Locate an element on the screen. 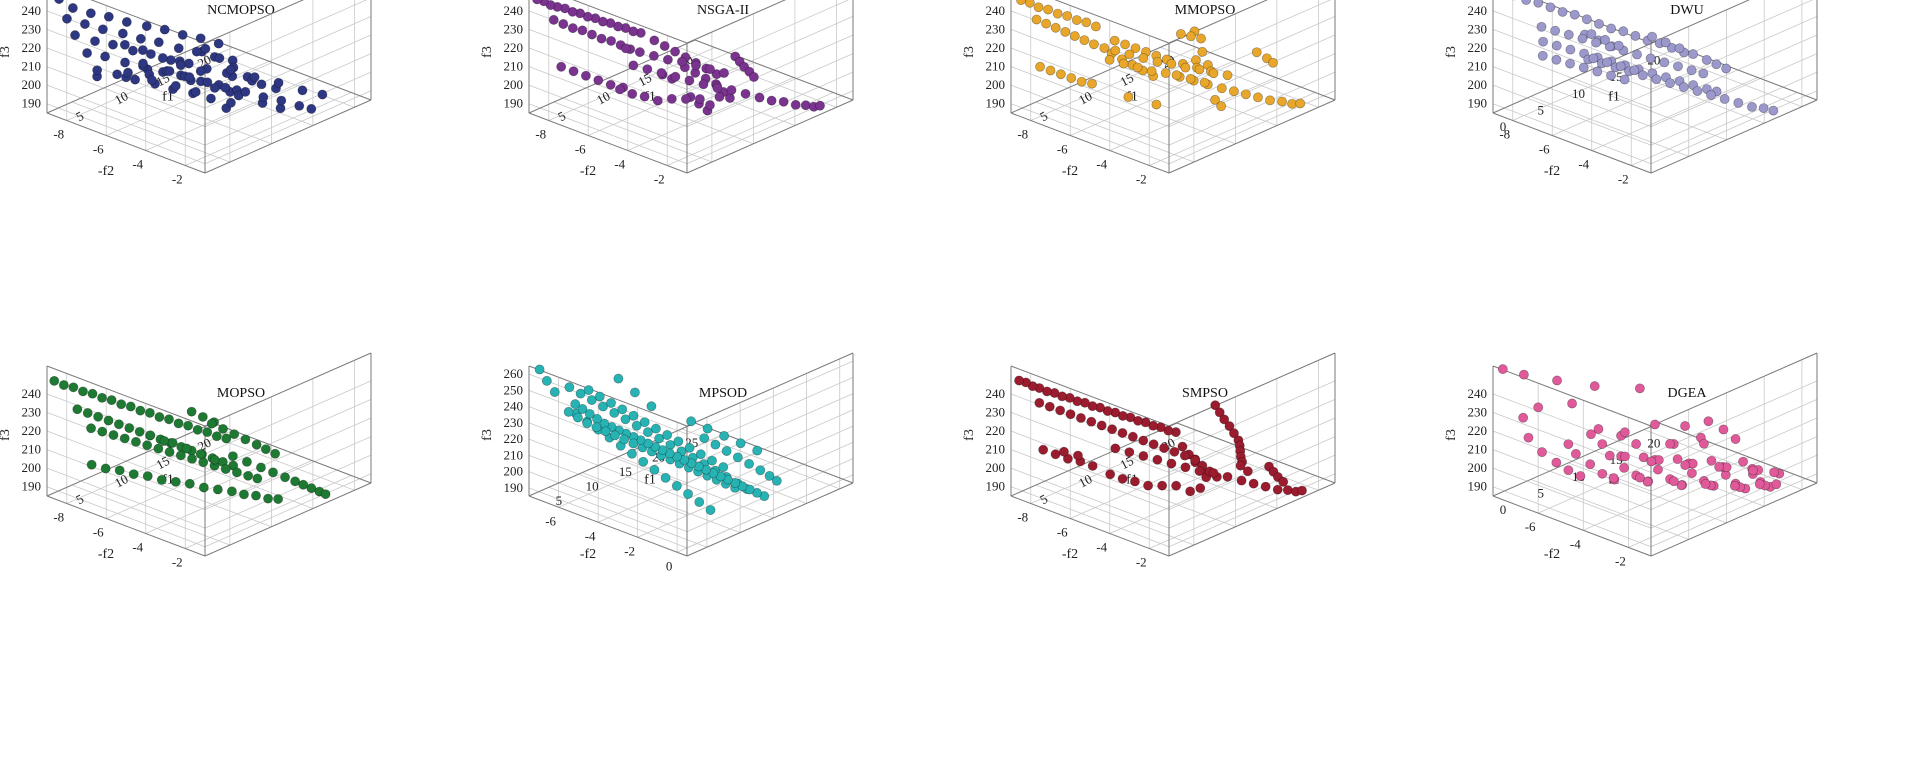  z-tick-label: 210 is located at coordinates (32, 449).